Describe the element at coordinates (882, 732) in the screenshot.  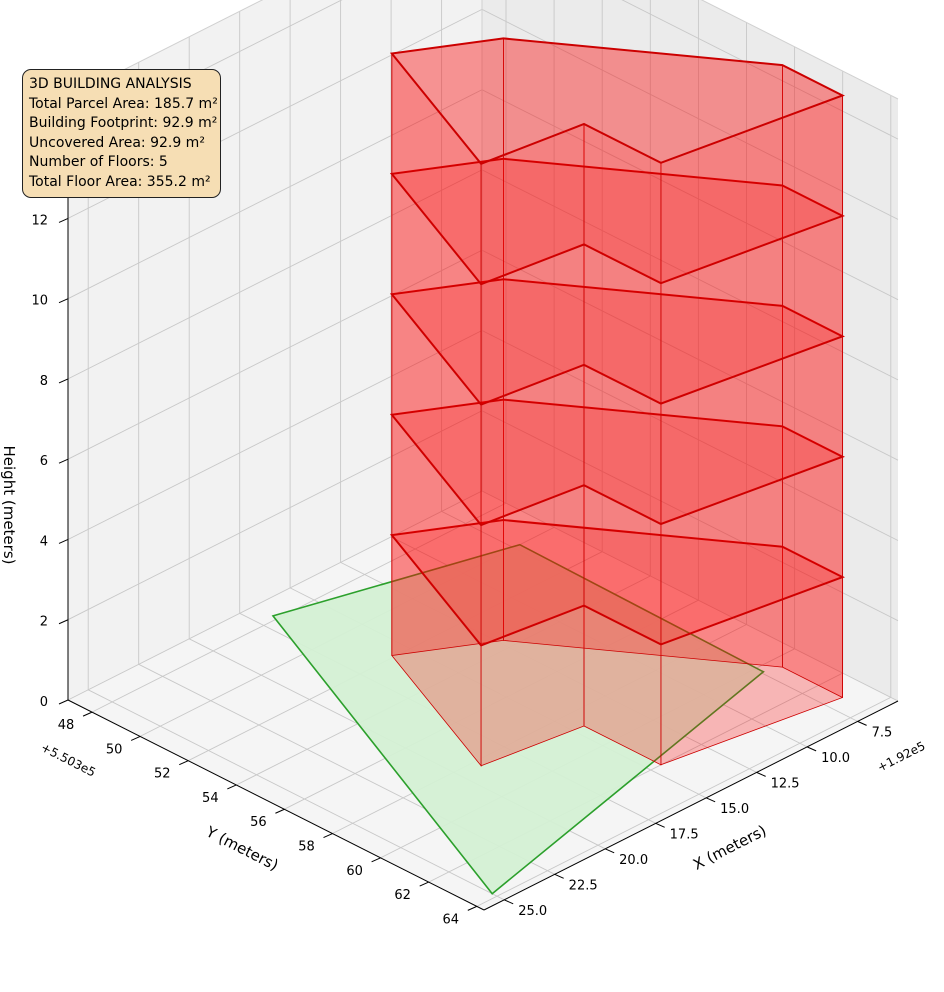
I see `x-tick-label: 7.5` at that location.